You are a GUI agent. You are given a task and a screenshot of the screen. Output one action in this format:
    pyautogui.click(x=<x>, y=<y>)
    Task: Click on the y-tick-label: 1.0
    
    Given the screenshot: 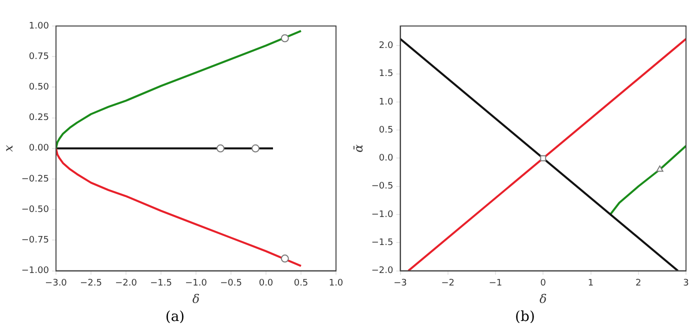 What is the action you would take?
    pyautogui.click(x=386, y=102)
    